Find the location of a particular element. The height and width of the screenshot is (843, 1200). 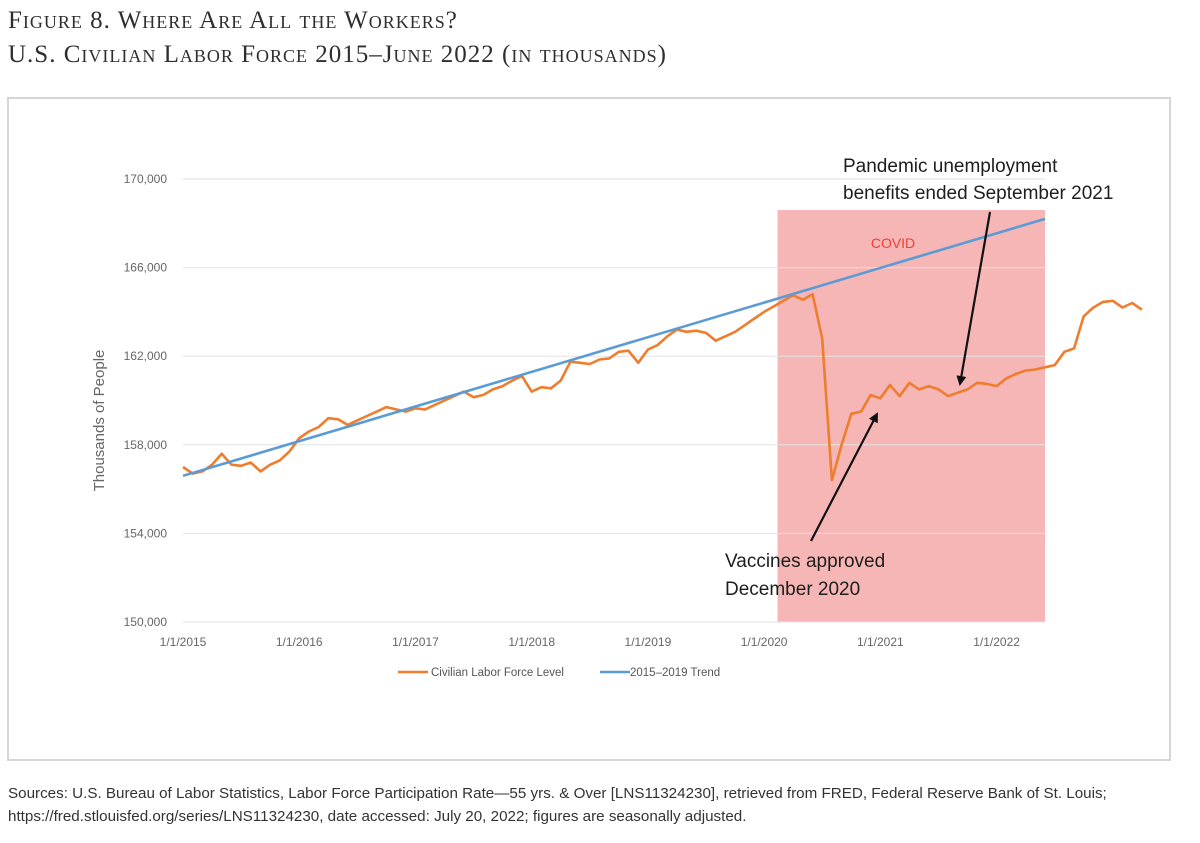

x-tick-label: 1/1/2021 is located at coordinates (880, 642).